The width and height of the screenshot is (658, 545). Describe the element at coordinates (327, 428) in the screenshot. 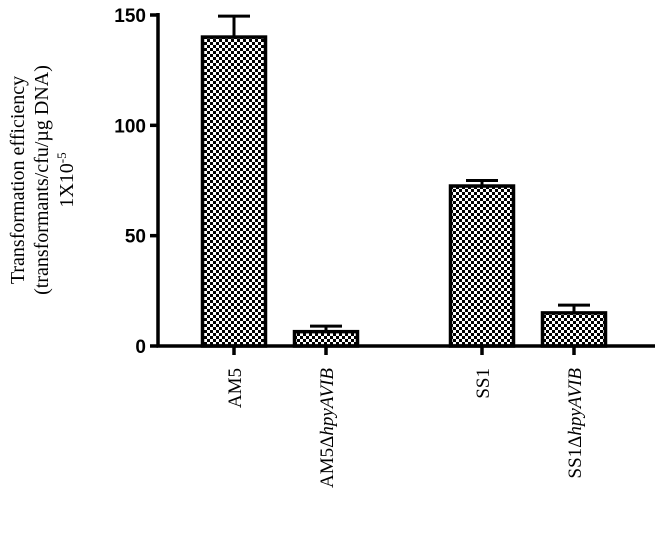

I see `x-tick-label-2: AM5ΔhpyAVIB` at that location.